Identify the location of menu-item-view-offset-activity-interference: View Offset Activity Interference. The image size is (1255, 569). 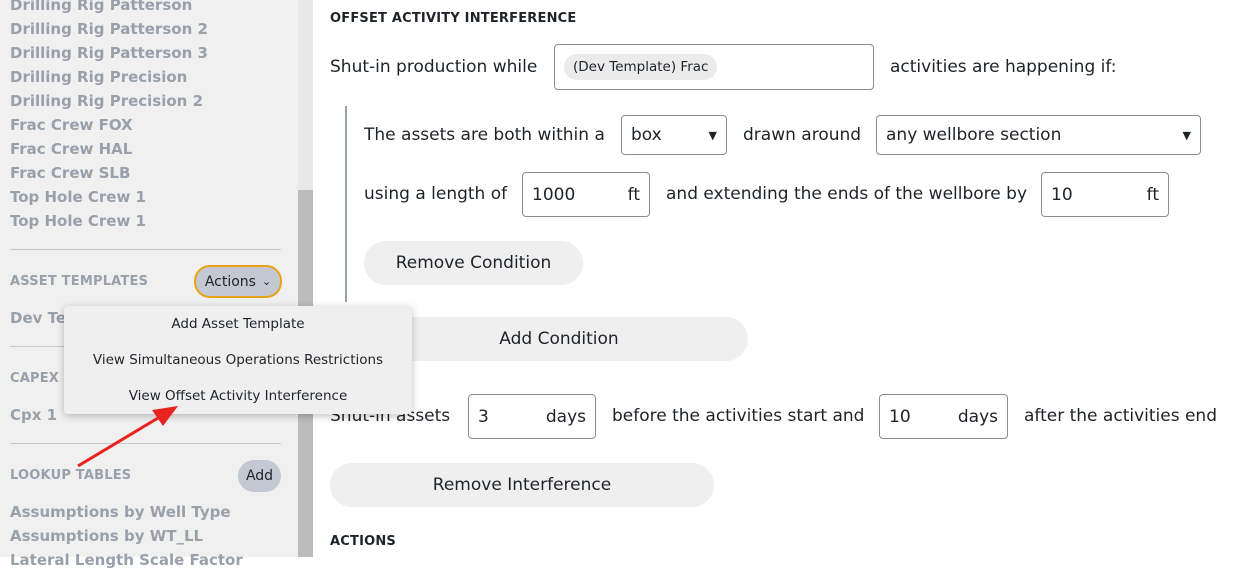
(238, 396).